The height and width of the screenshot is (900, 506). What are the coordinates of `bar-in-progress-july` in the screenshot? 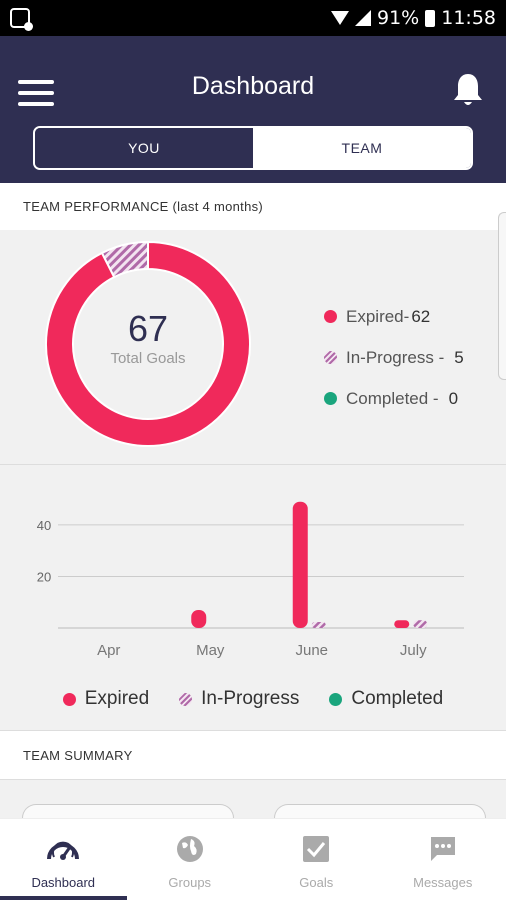 It's located at (420, 624).